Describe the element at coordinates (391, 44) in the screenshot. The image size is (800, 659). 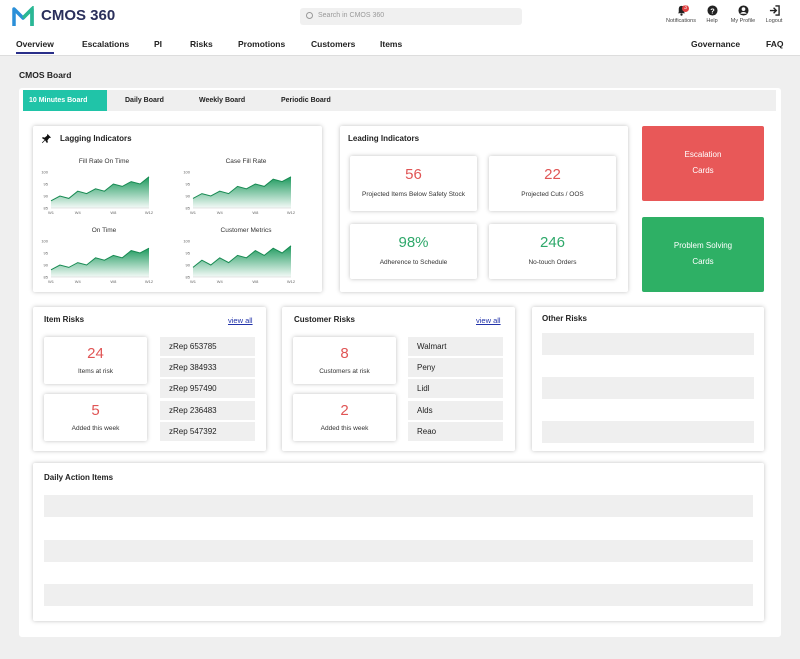
I see `nav-items: Items` at that location.